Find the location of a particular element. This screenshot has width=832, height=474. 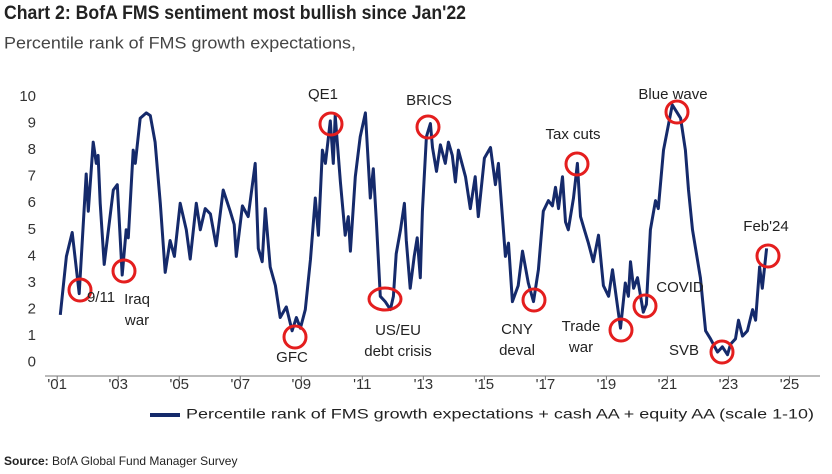

x-tick-label: '05 is located at coordinates (179, 384).